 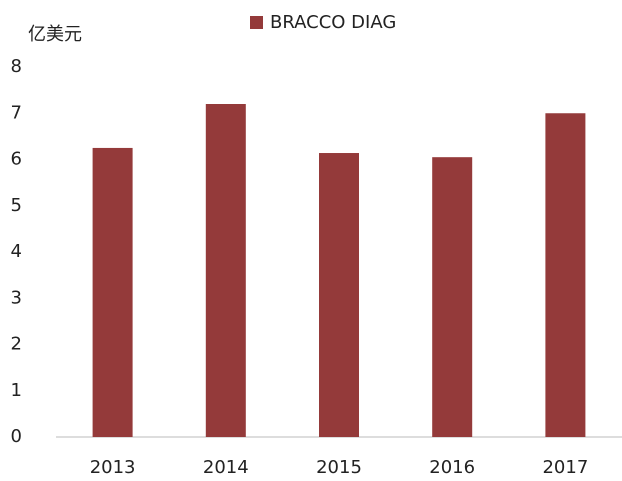 I want to click on y-tick-label: 1, so click(x=16, y=390).